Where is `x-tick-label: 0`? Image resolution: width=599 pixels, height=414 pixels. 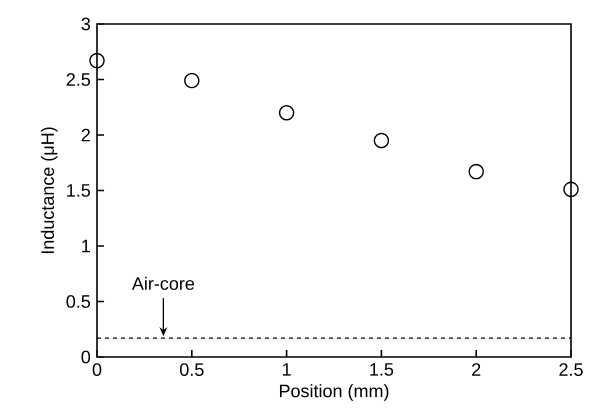 x-tick-label: 0 is located at coordinates (97, 369).